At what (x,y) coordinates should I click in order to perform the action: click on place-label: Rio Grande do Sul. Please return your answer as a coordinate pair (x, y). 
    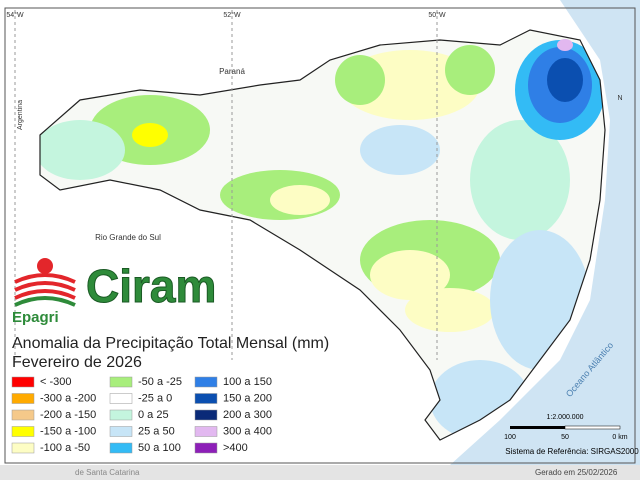
    Looking at the image, I should click on (128, 237).